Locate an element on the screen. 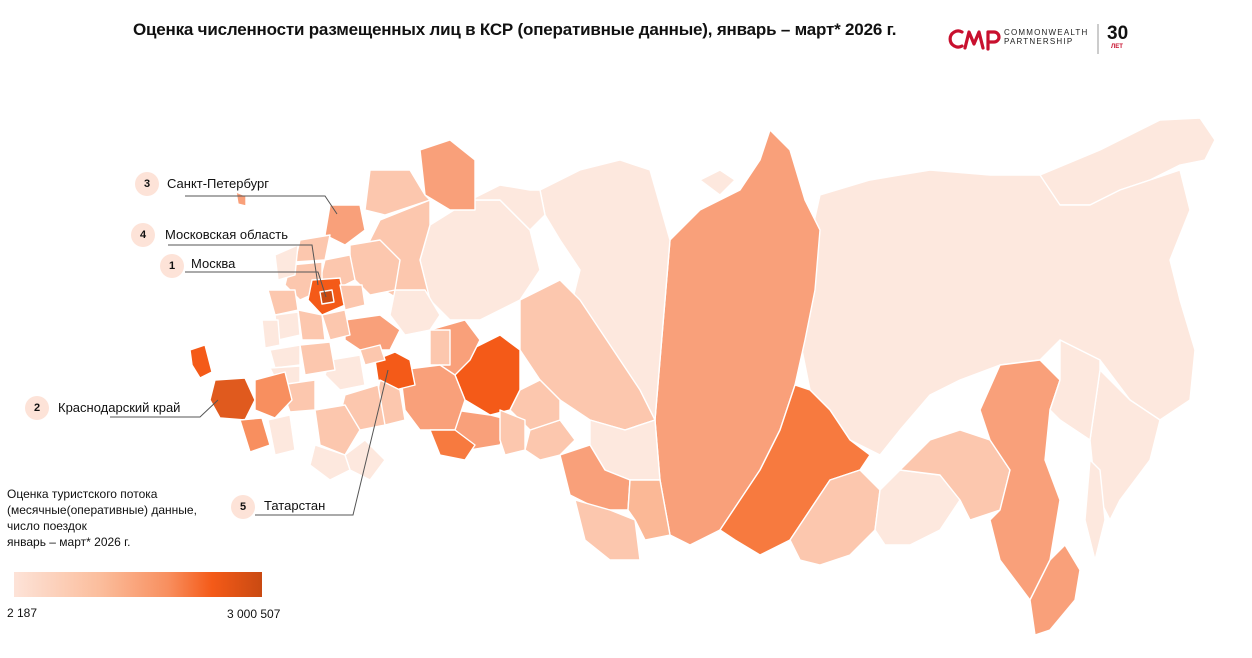 Image resolution: width=1252 pixels, height=658 pixels. region-krasnodar is located at coordinates (232, 399).